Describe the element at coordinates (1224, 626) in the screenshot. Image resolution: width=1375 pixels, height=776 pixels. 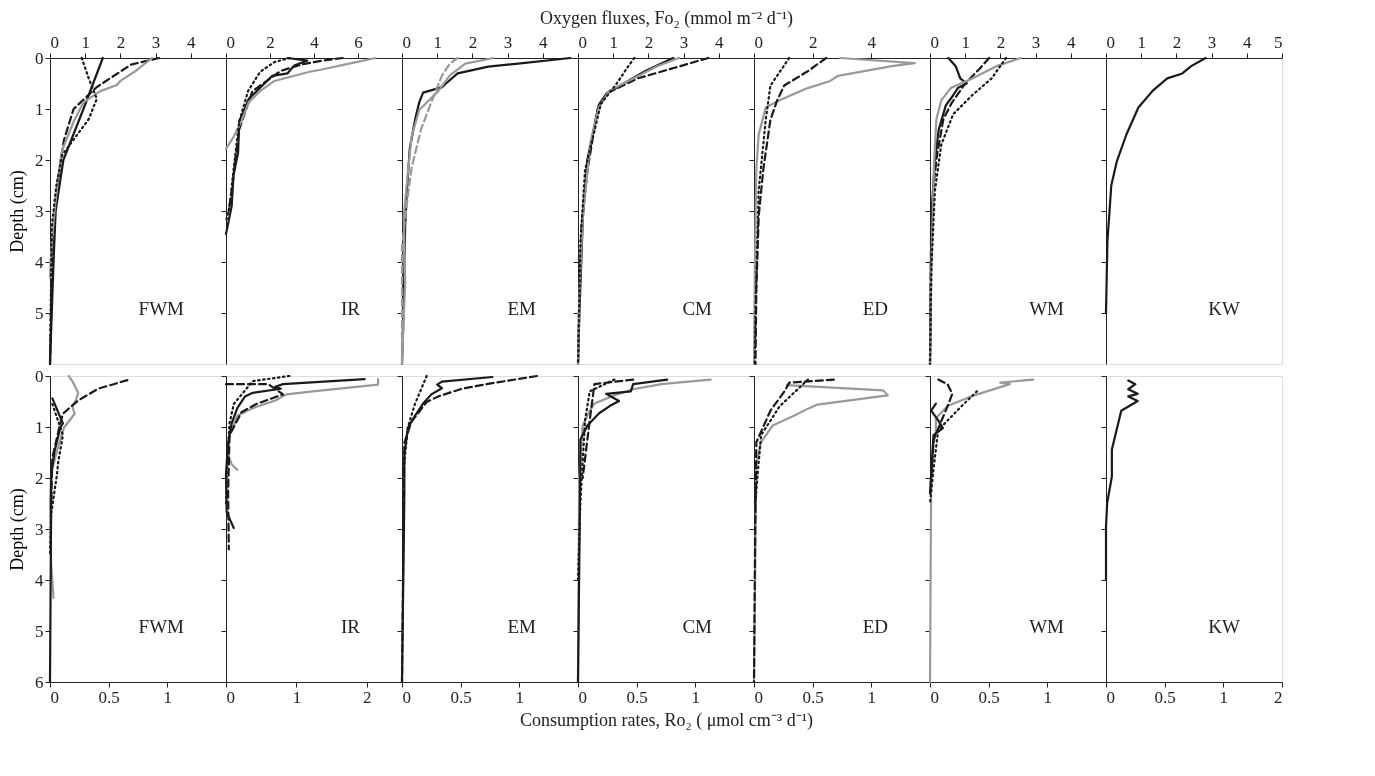
I see `annotation: KW` at that location.